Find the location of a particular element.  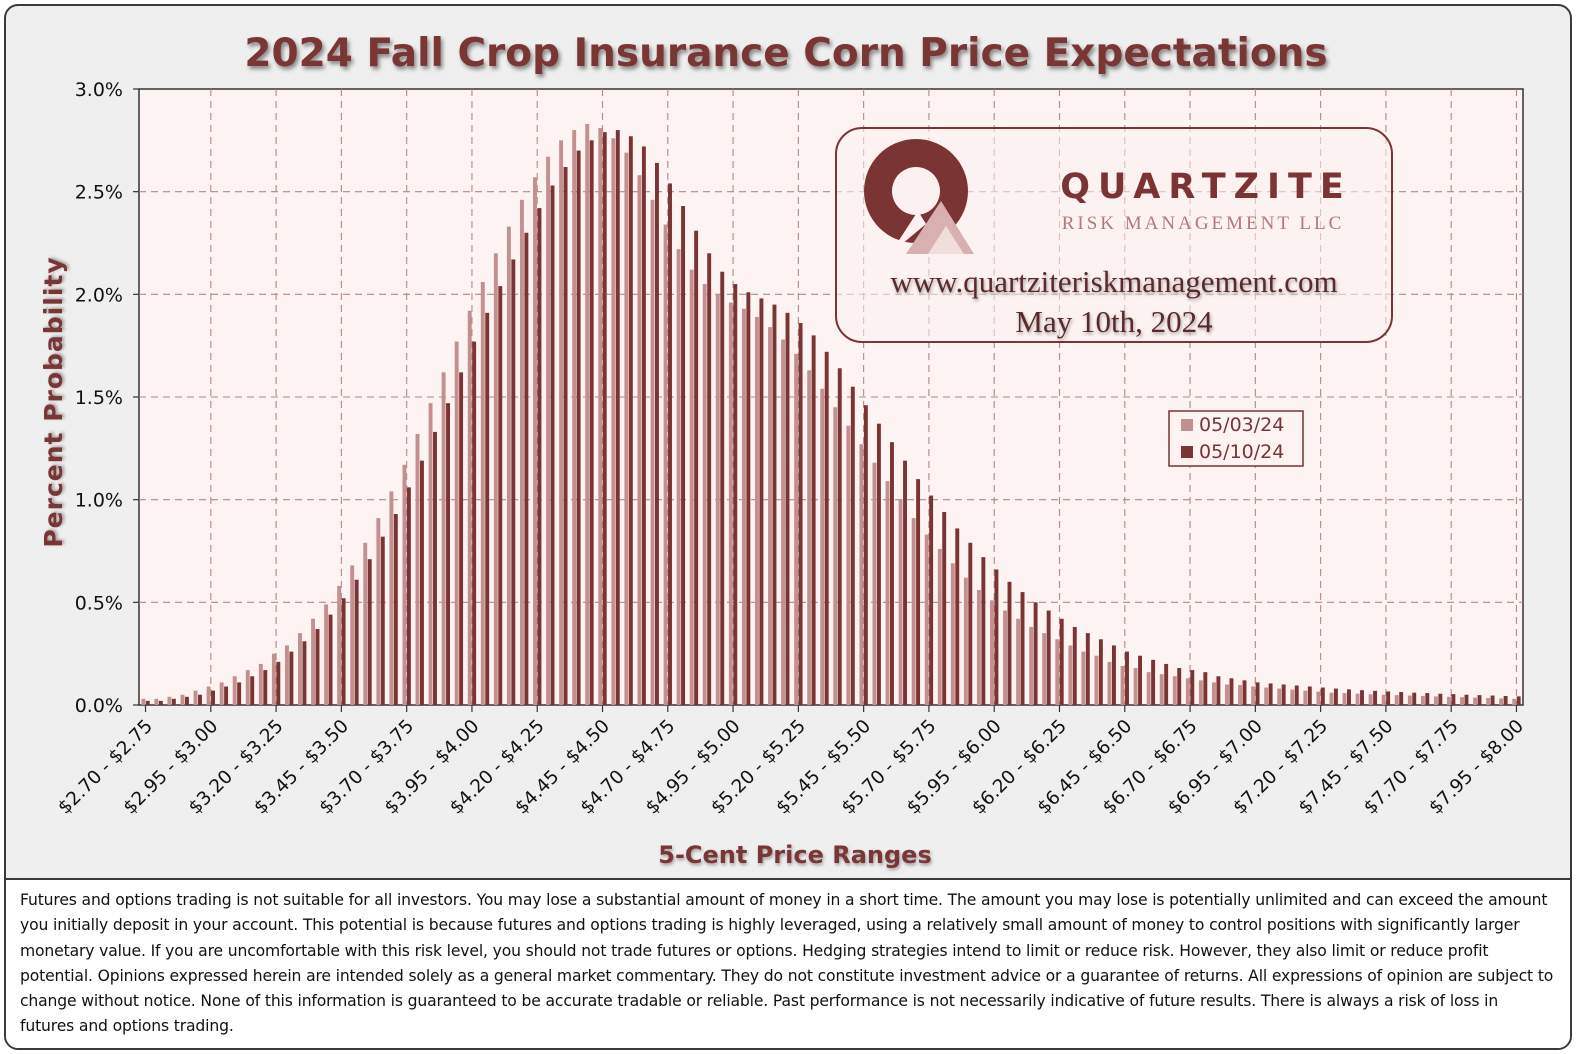

y-axis: 0.0% 0.5% 1.0% 1.5% 2.0% 2.5% 3.0% is located at coordinates (107, 398).